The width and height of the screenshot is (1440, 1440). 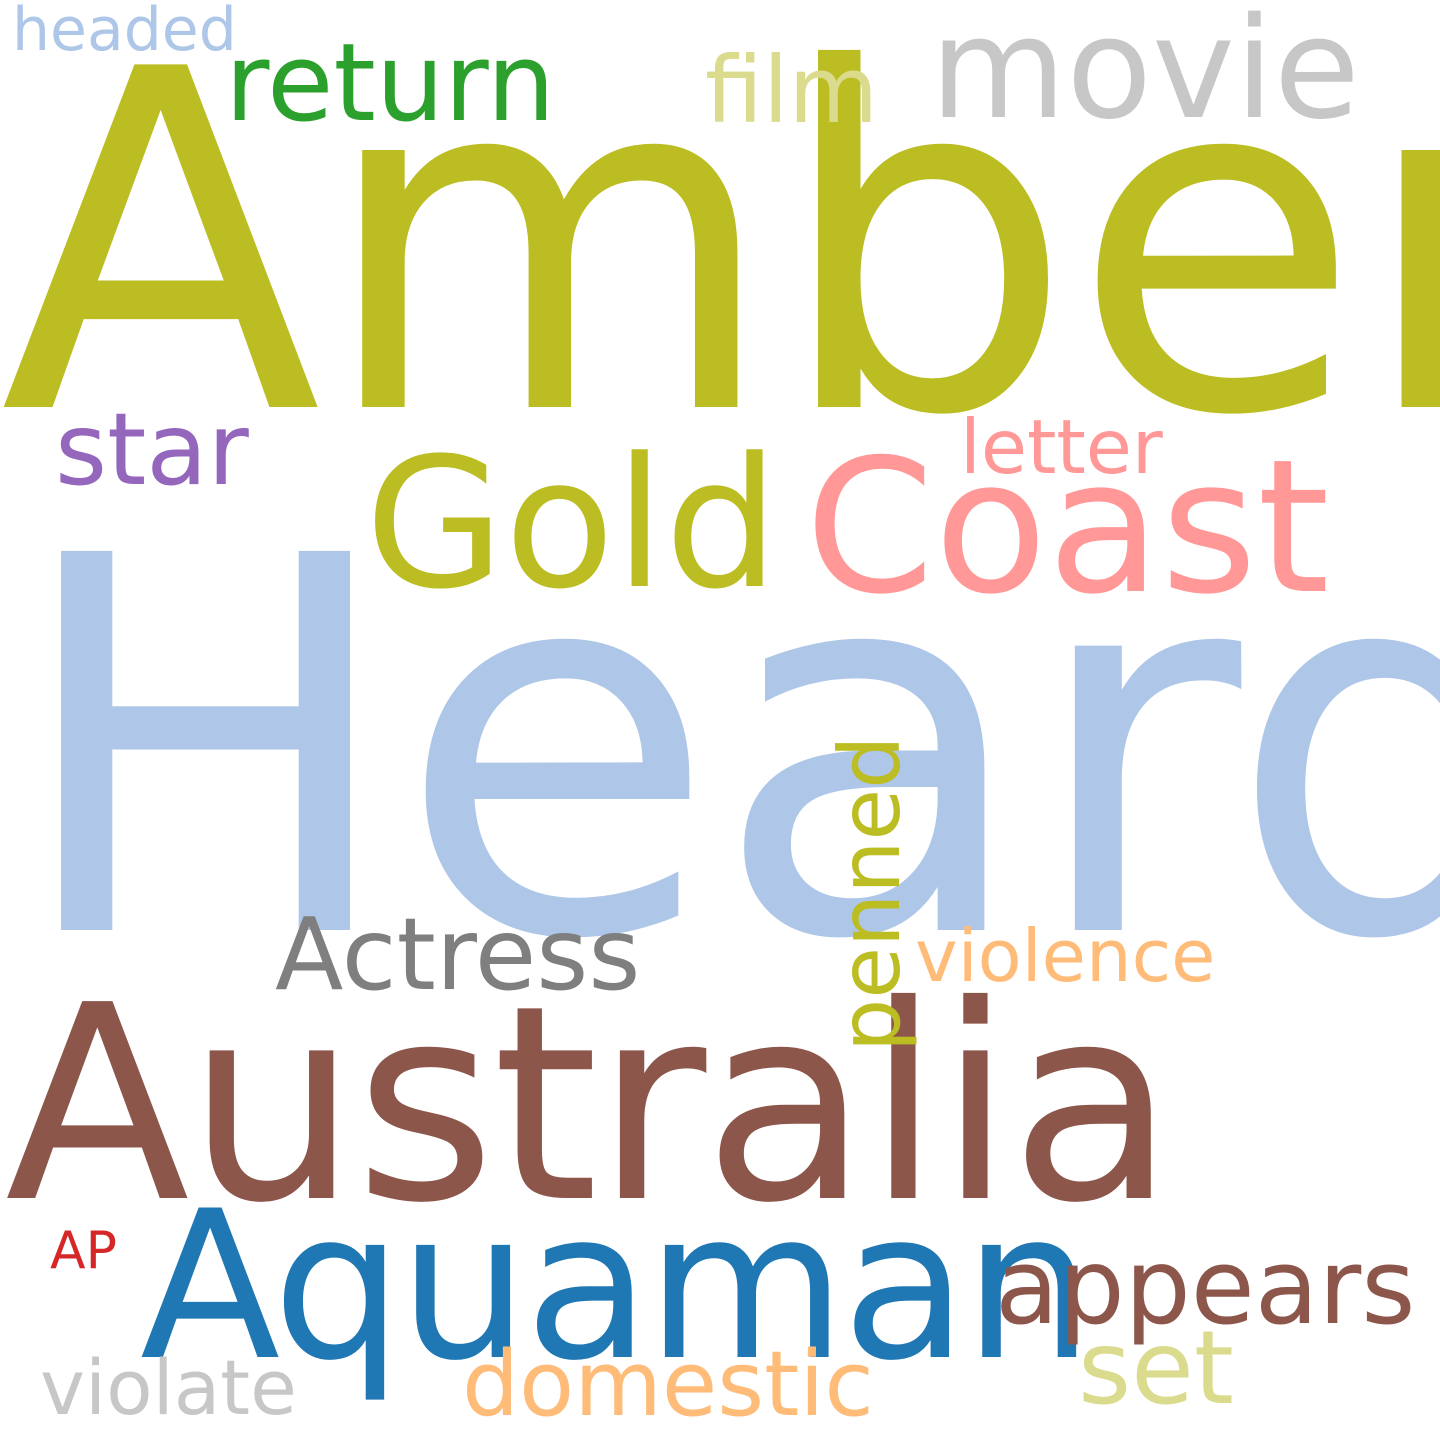 What do you see at coordinates (168, 1387) in the screenshot?
I see `word-violate: violate` at bounding box center [168, 1387].